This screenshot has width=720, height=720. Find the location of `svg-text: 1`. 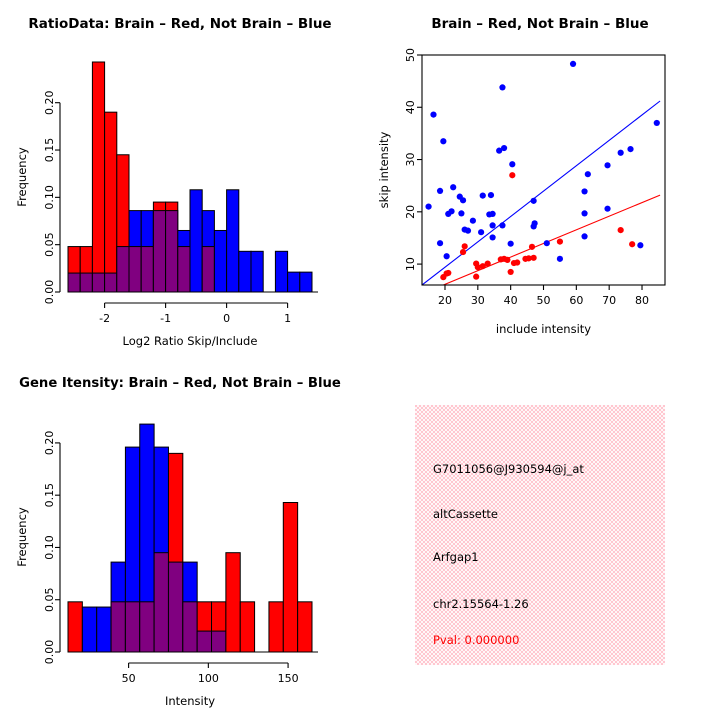

svg-text: 1 is located at coordinates (287, 318).